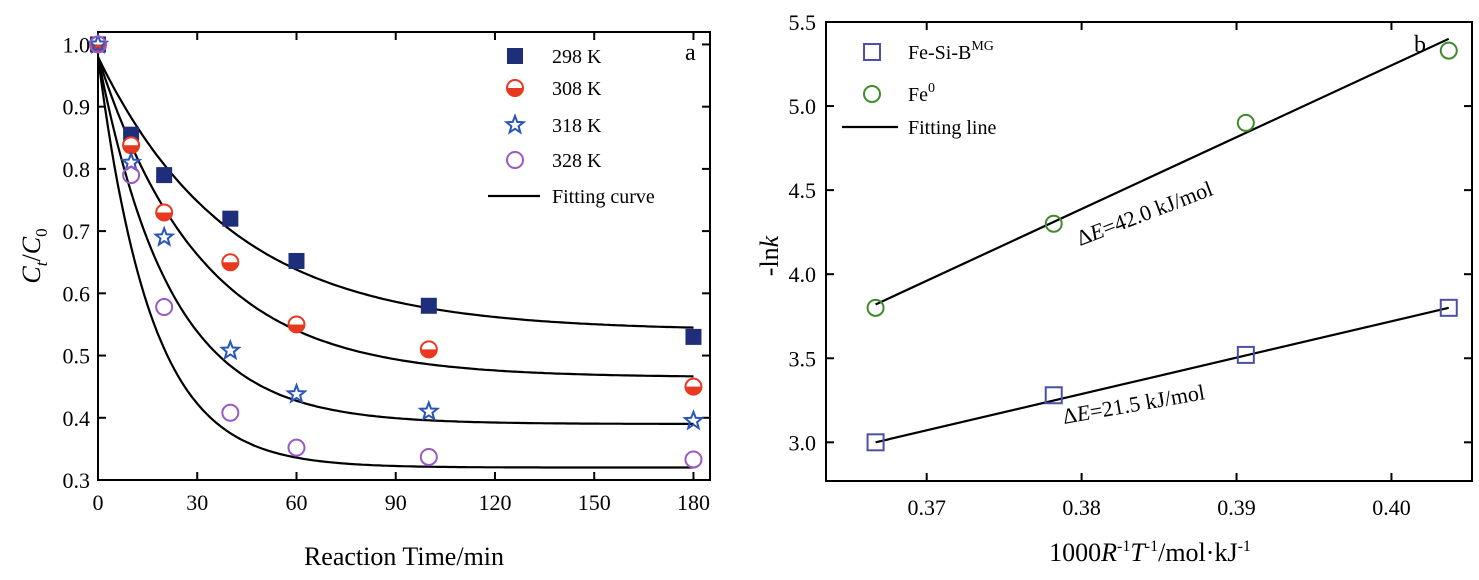 The height and width of the screenshot is (580, 1479). I want to click on data-point-1-1-fill, so click(131, 149).